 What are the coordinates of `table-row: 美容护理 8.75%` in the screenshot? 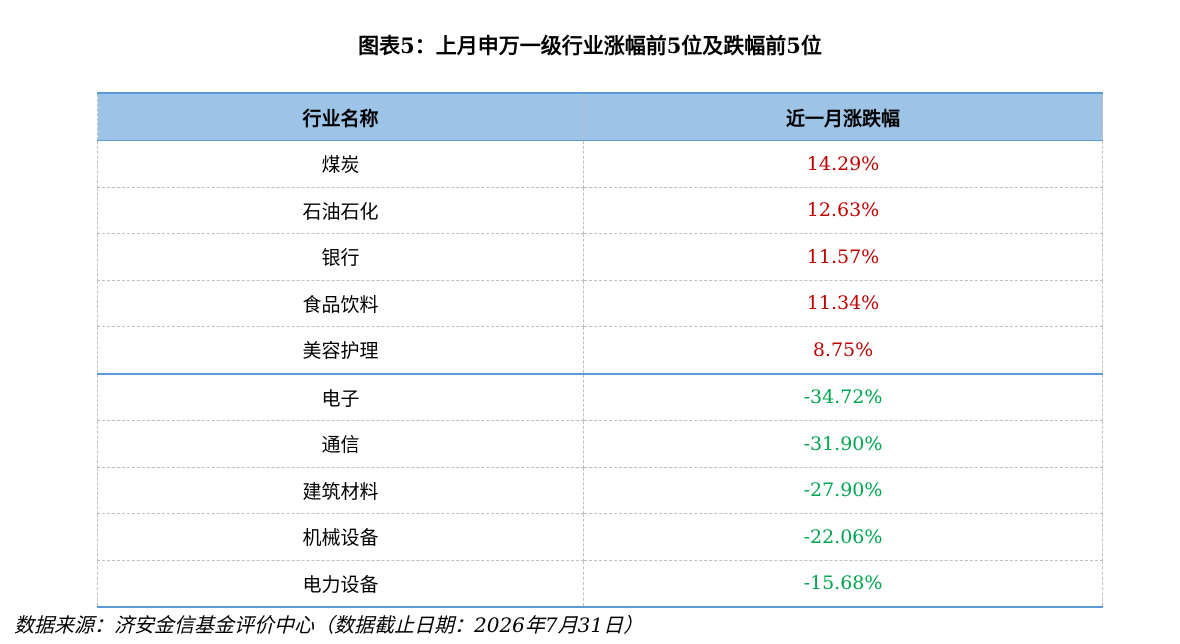 It's located at (600, 350).